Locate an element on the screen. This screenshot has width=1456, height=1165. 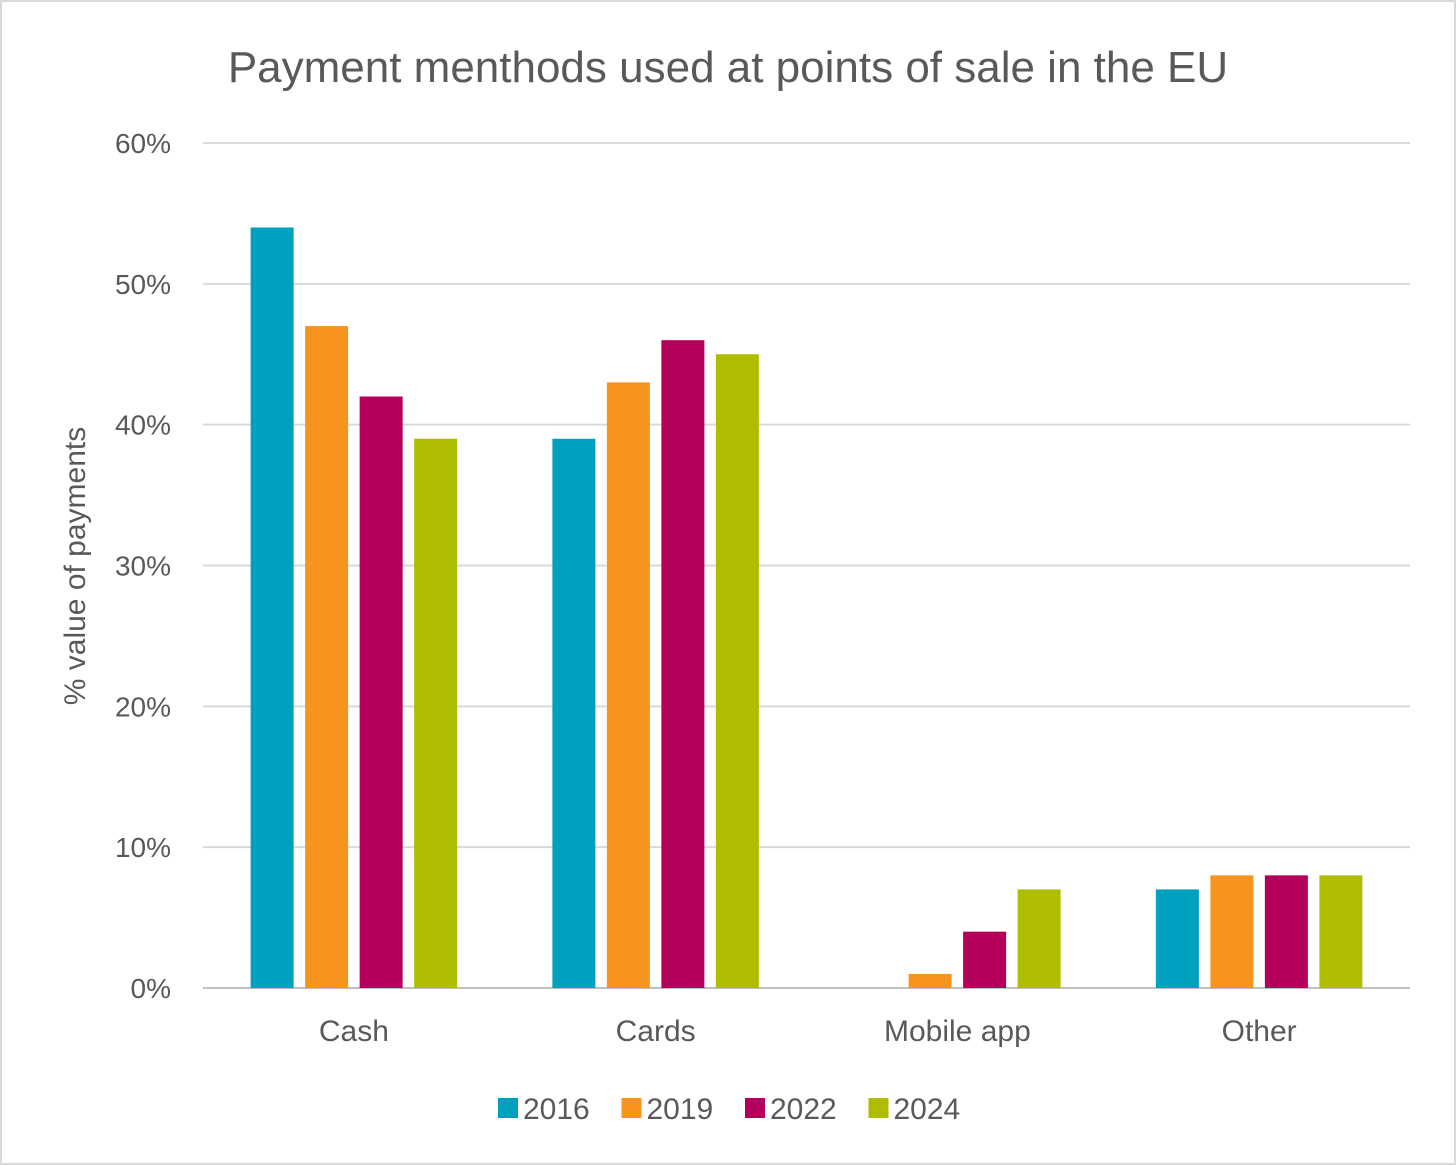
y-tick-label: 30% is located at coordinates (143, 566).